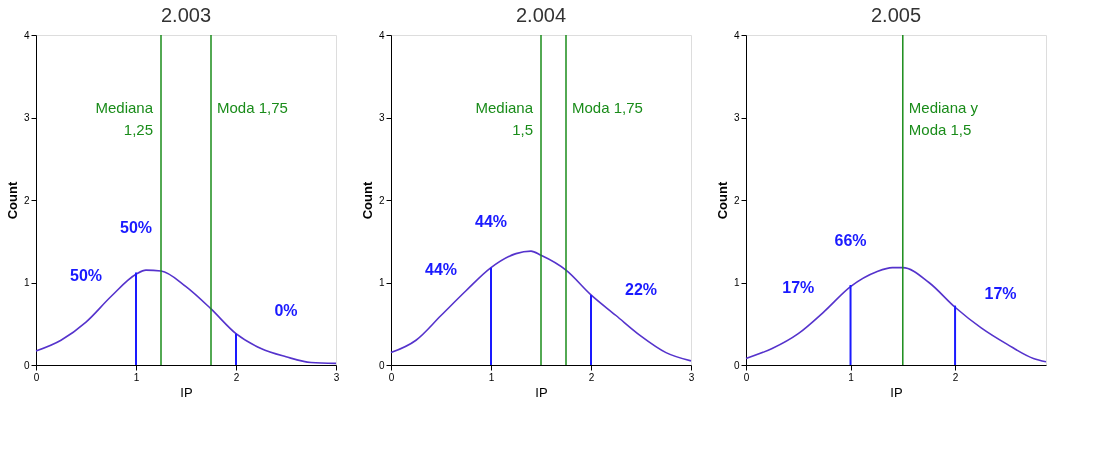 The image size is (1107, 460). I want to click on annotation: 0%, so click(286, 310).